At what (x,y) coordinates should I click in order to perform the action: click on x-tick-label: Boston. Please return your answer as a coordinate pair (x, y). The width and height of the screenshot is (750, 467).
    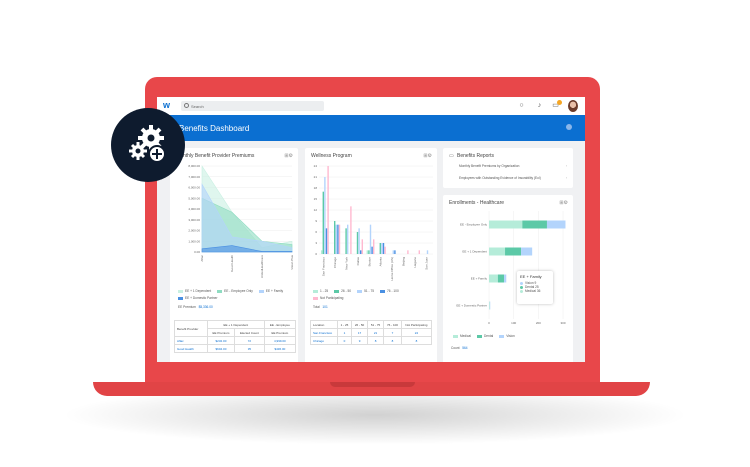
    Looking at the image, I should click on (369, 262).